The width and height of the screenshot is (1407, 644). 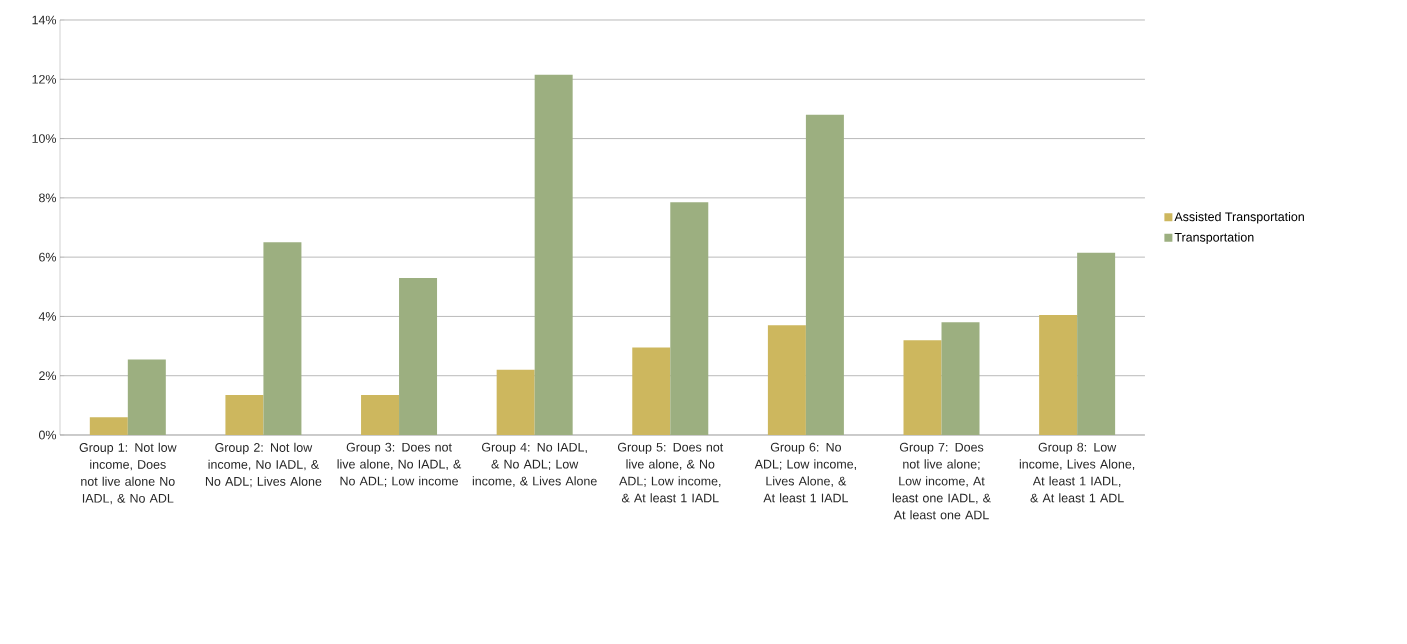 What do you see at coordinates (47, 316) in the screenshot?
I see `y-tick-label: 4%` at bounding box center [47, 316].